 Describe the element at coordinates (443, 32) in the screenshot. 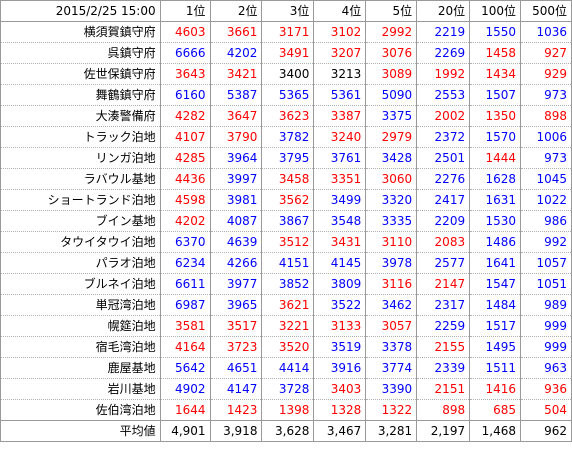

I see `score-cell: 2219` at that location.